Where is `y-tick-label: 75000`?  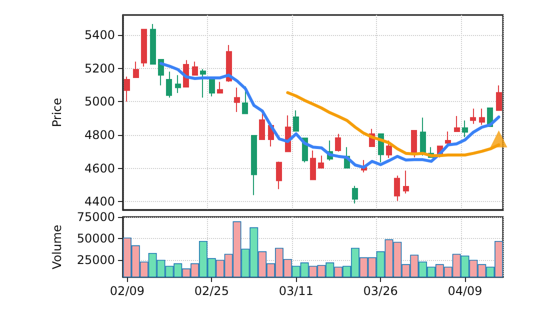
y-tick-label: 75000 is located at coordinates (95, 217).